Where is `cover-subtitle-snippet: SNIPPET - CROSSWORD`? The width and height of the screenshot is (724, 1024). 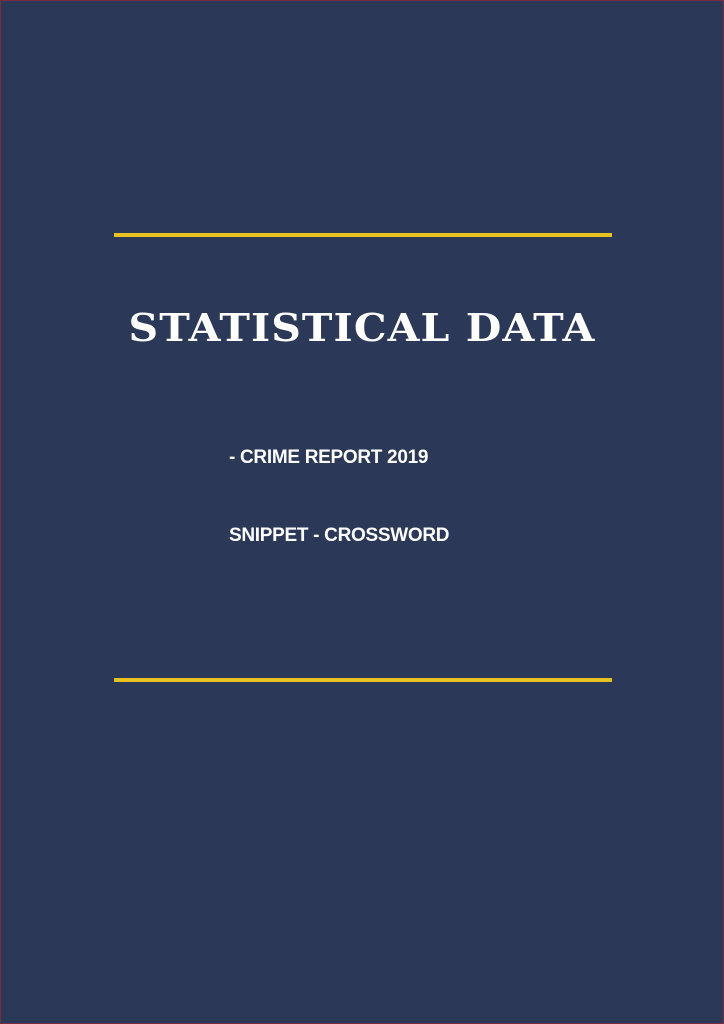
cover-subtitle-snippet: SNIPPET - CROSSWORD is located at coordinates (339, 535).